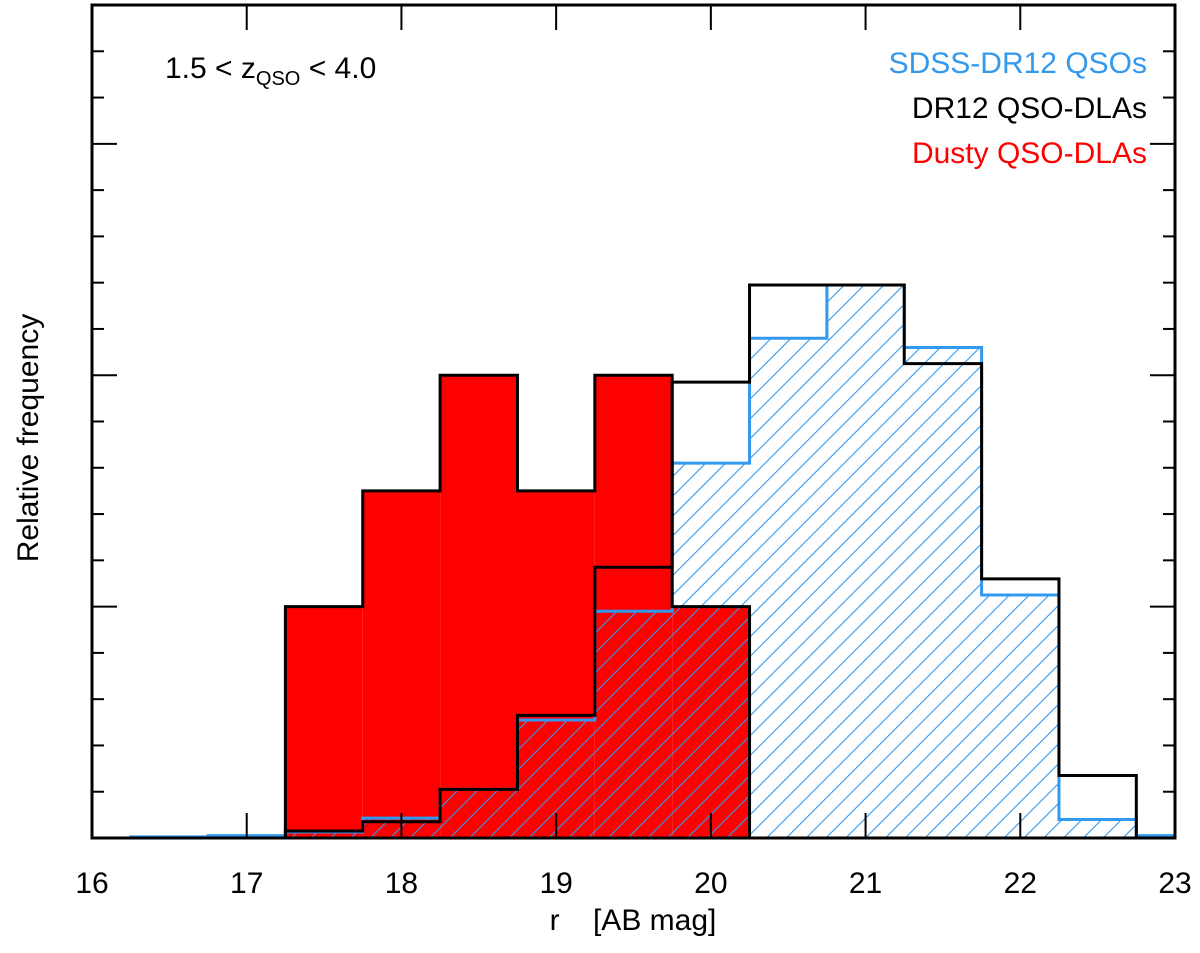  What do you see at coordinates (1174, 883) in the screenshot?
I see `x-tick-label: 23` at bounding box center [1174, 883].